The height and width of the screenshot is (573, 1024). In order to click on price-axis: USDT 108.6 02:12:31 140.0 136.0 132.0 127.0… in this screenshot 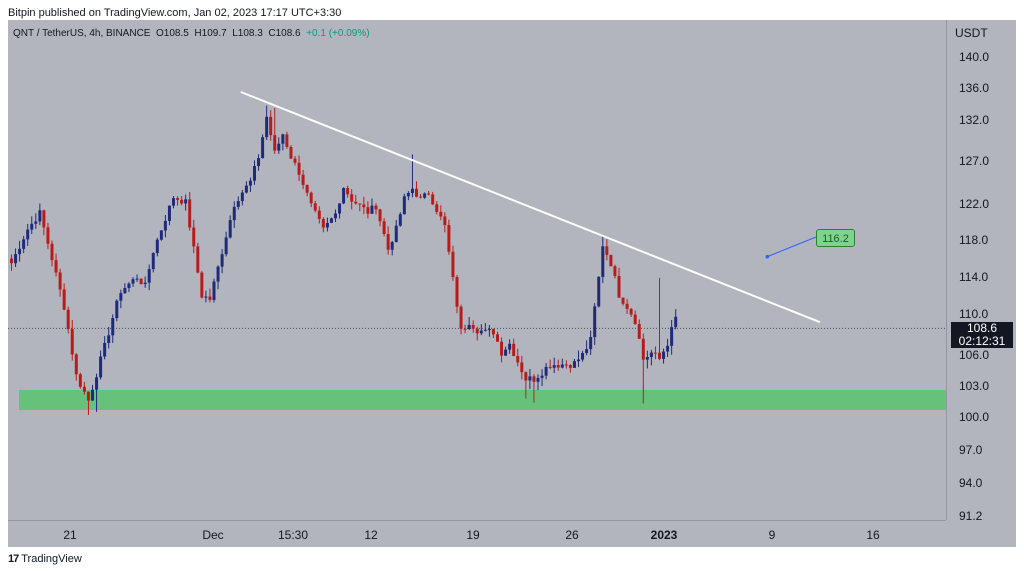, I will do `click(981, 271)`.